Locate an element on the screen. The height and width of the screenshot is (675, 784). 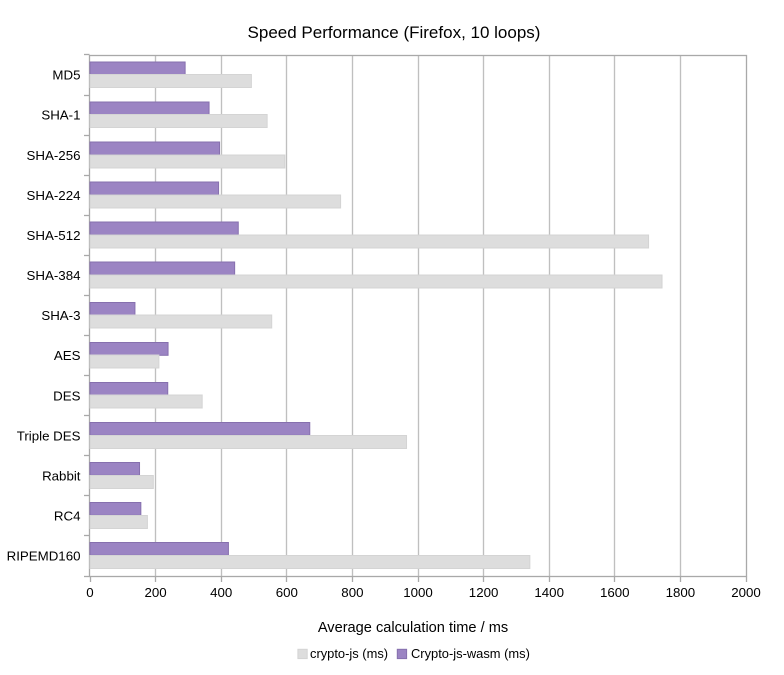
svg-text: SHA-512 is located at coordinates (54, 235).